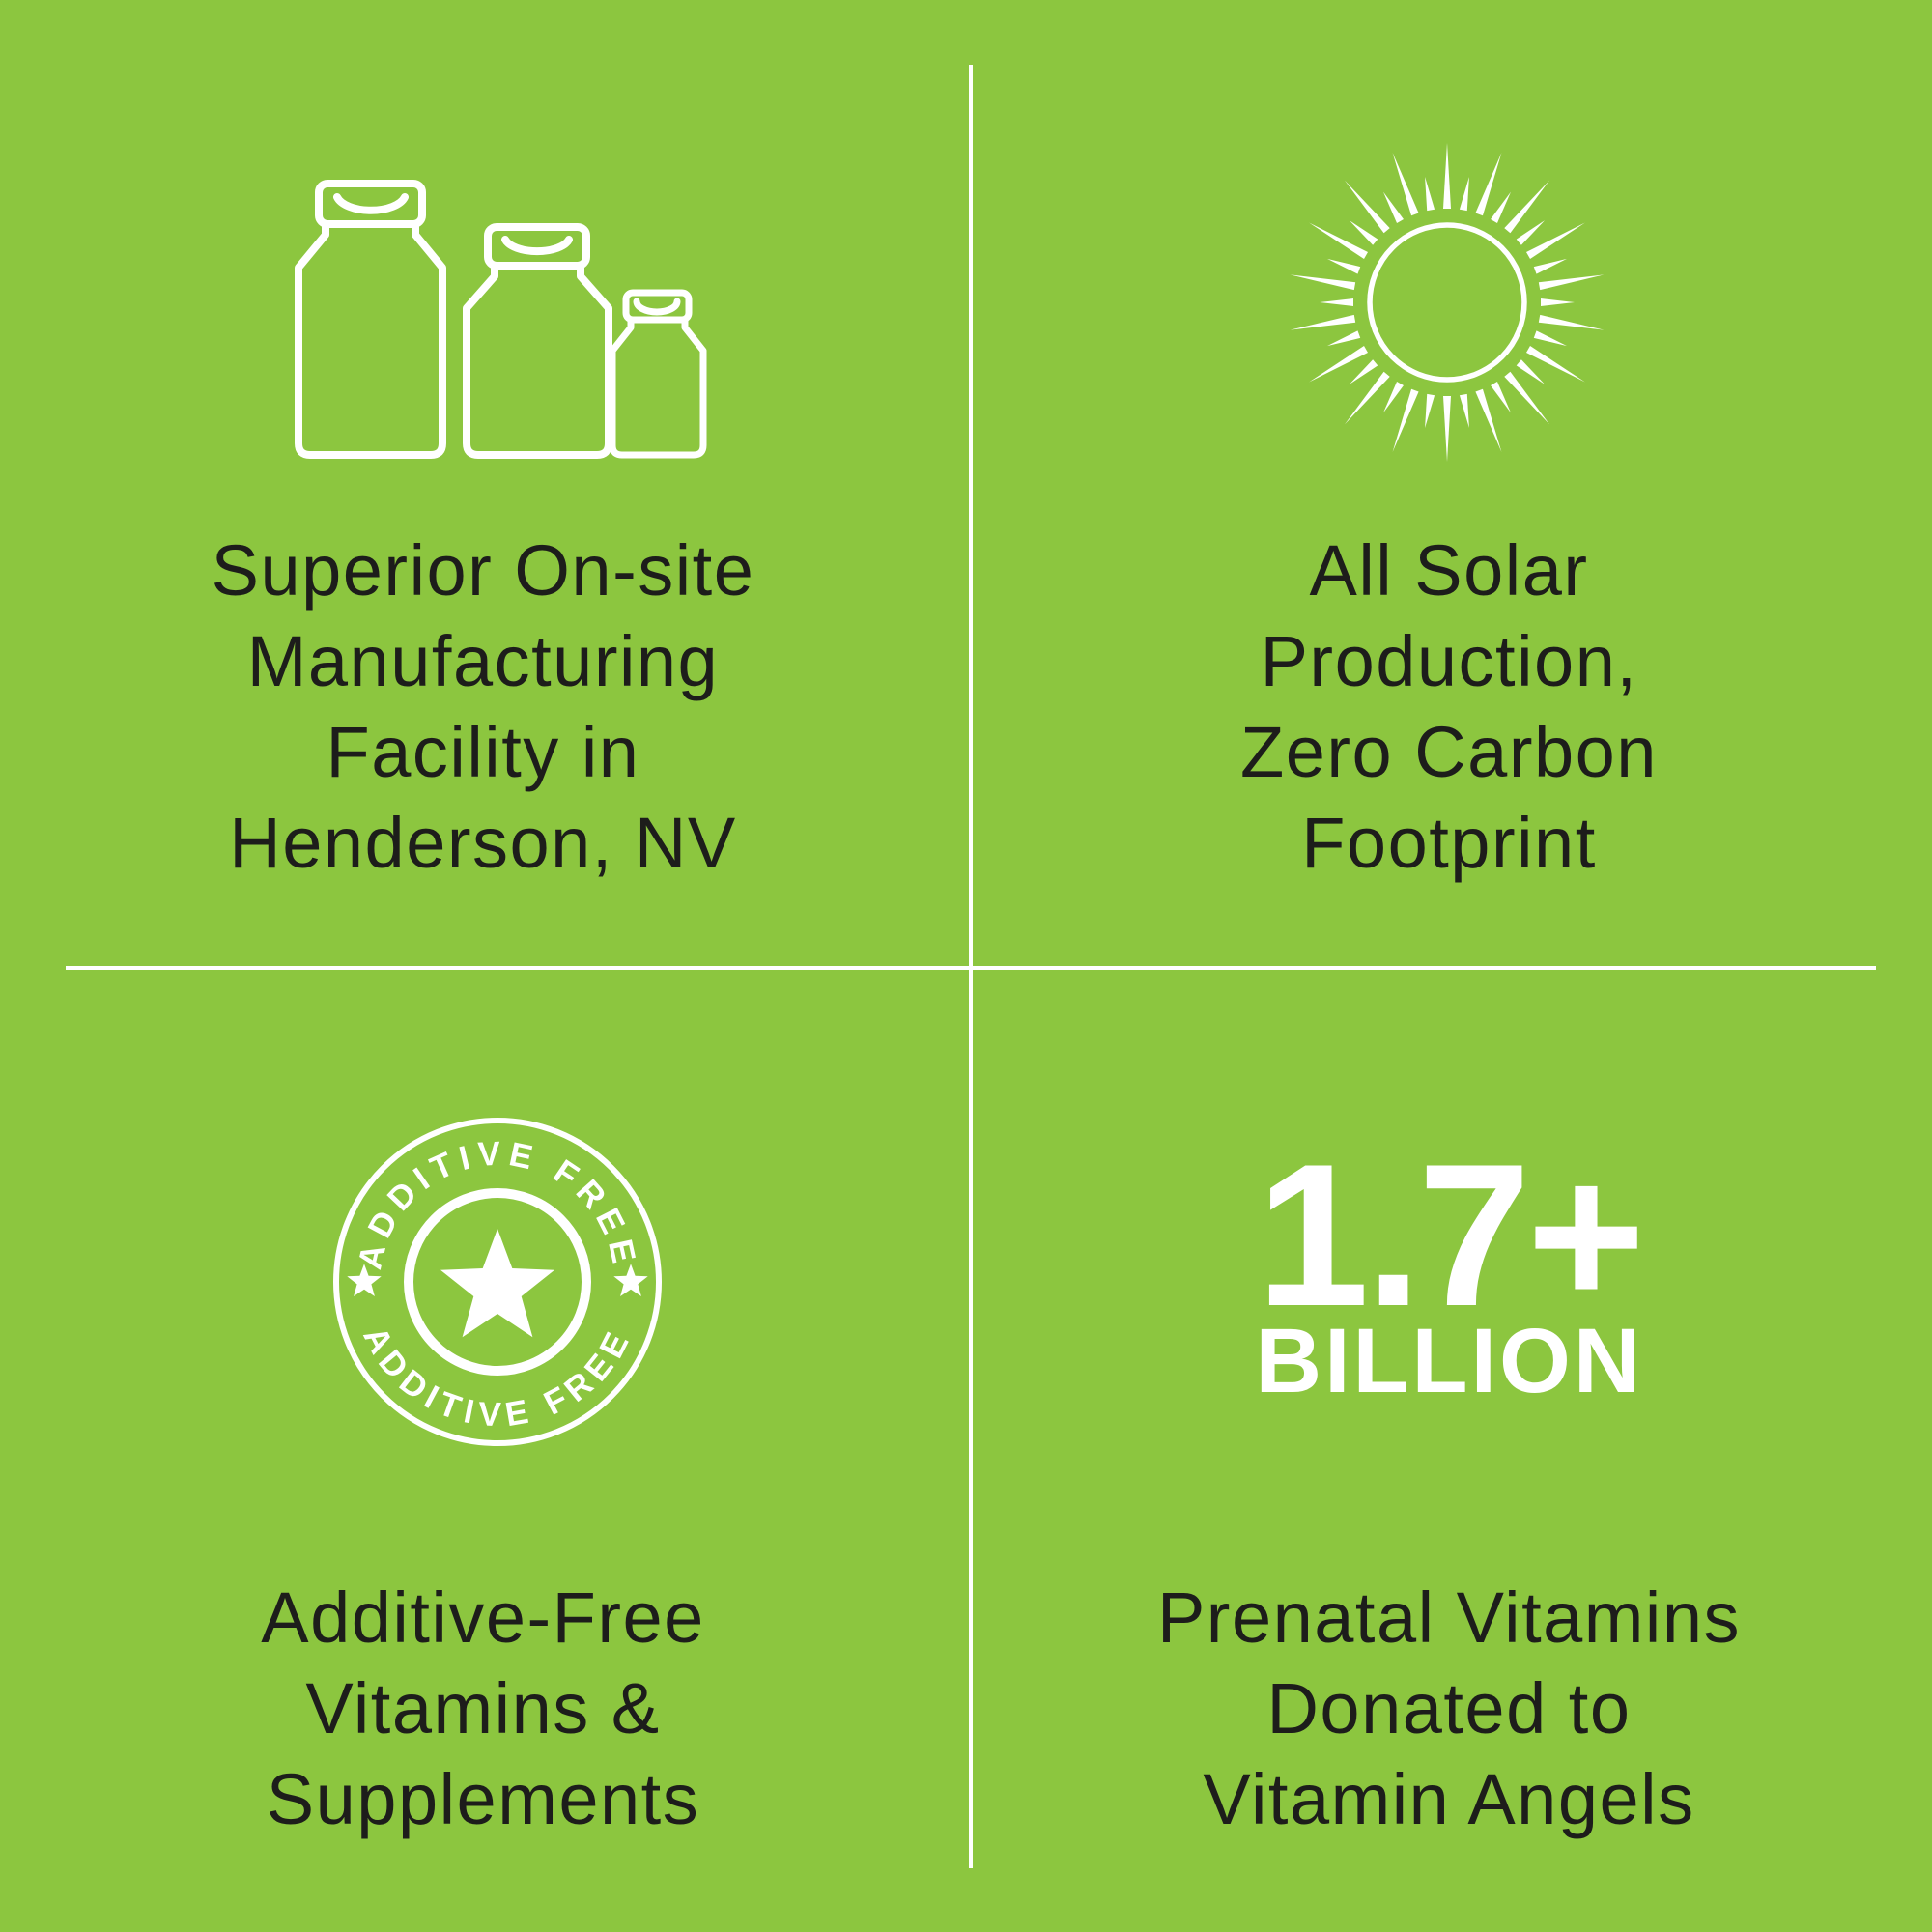 The height and width of the screenshot is (1932, 1932). What do you see at coordinates (483, 843) in the screenshot?
I see `caption-line: Henderson, NV` at bounding box center [483, 843].